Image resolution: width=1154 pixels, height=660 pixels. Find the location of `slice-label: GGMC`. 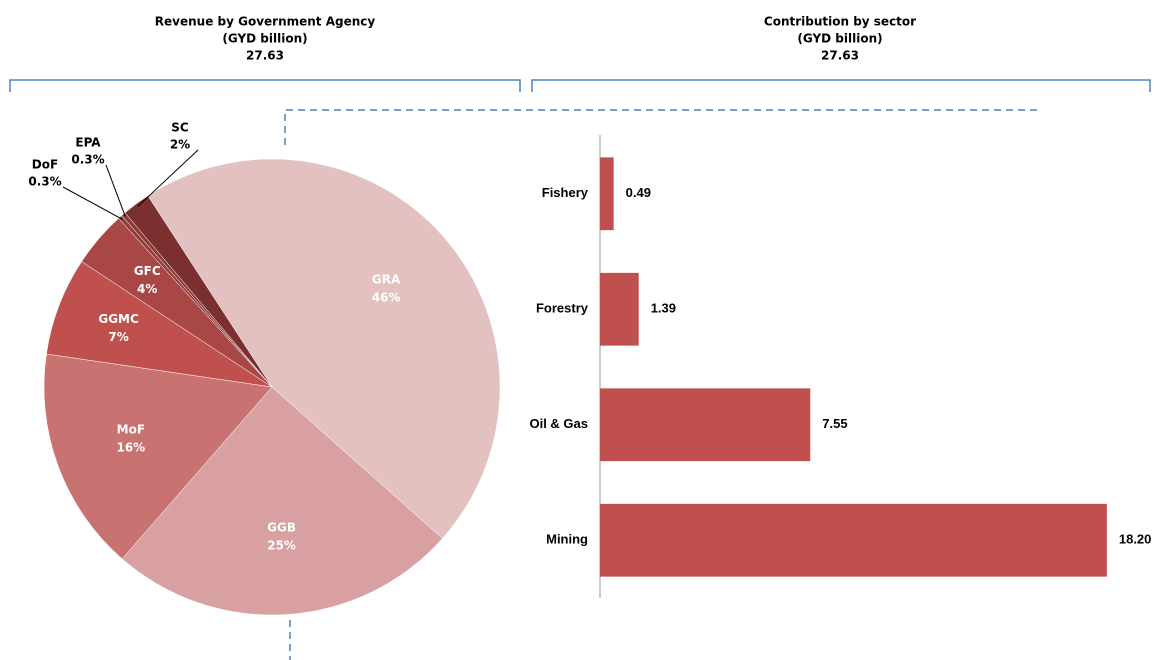

slice-label: GGMC is located at coordinates (118, 319).